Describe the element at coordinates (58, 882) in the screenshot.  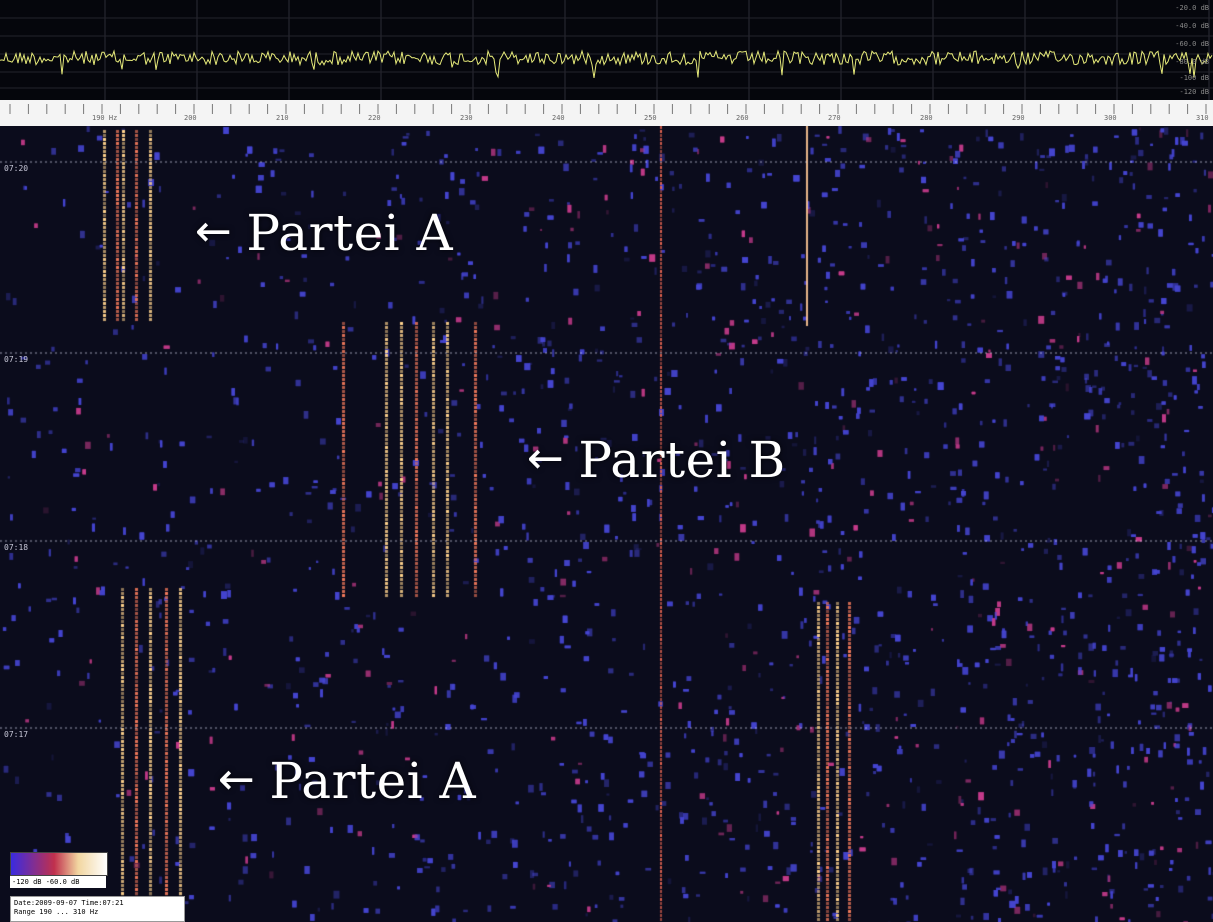
I see `color-scale-range: -120 dB -60.0 dB` at that location.